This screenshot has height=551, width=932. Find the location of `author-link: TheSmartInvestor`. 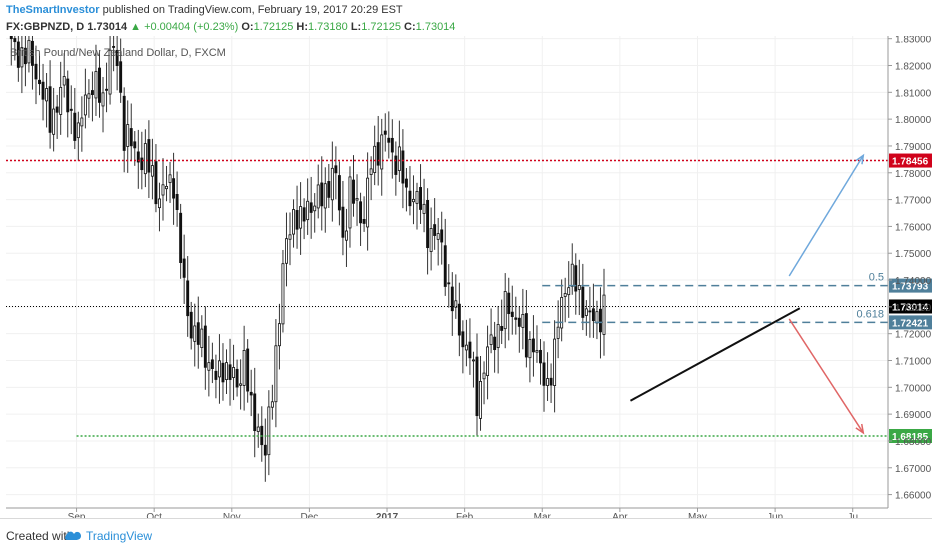

author-link: TheSmartInvestor is located at coordinates (53, 10).